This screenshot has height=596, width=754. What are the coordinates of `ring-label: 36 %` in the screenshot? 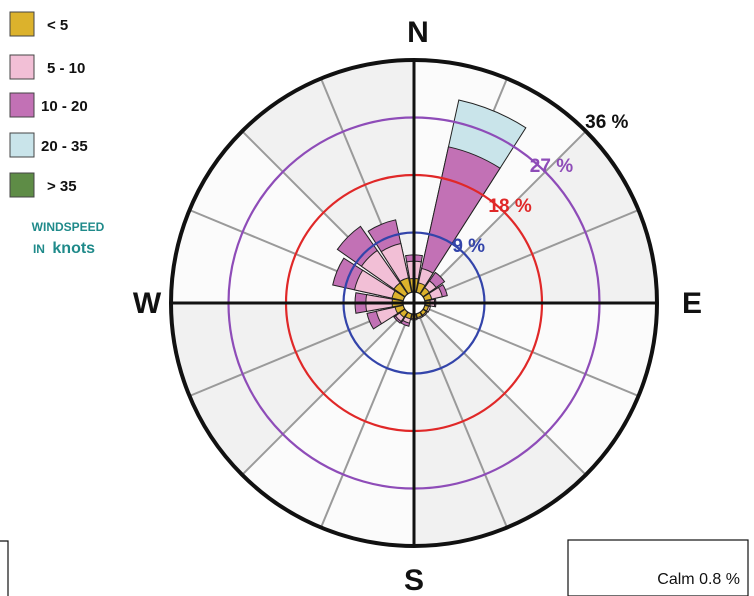 It's located at (606, 122).